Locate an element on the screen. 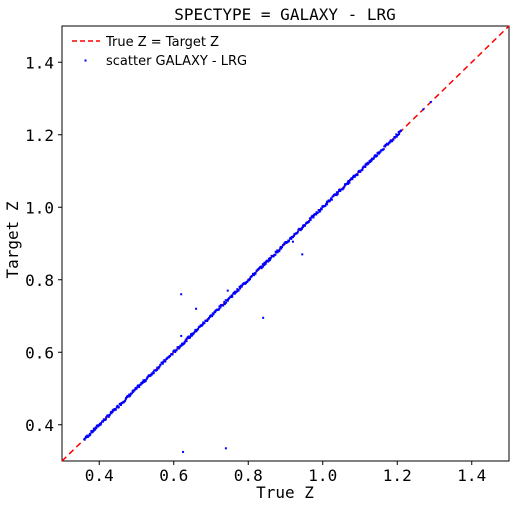  x-tick-label: 0.6 is located at coordinates (173, 475).